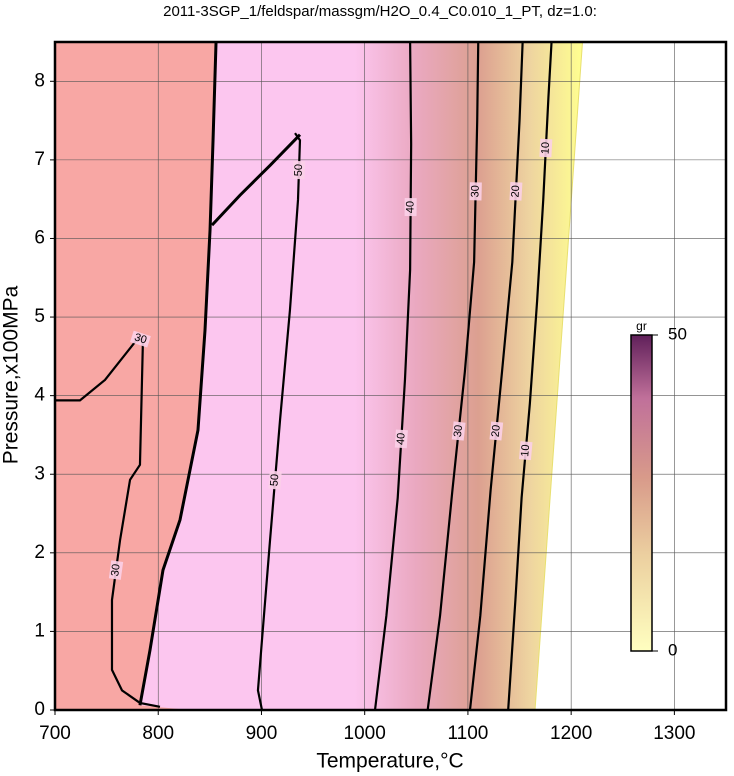  I want to click on y-tick-label: 6, so click(39, 237).